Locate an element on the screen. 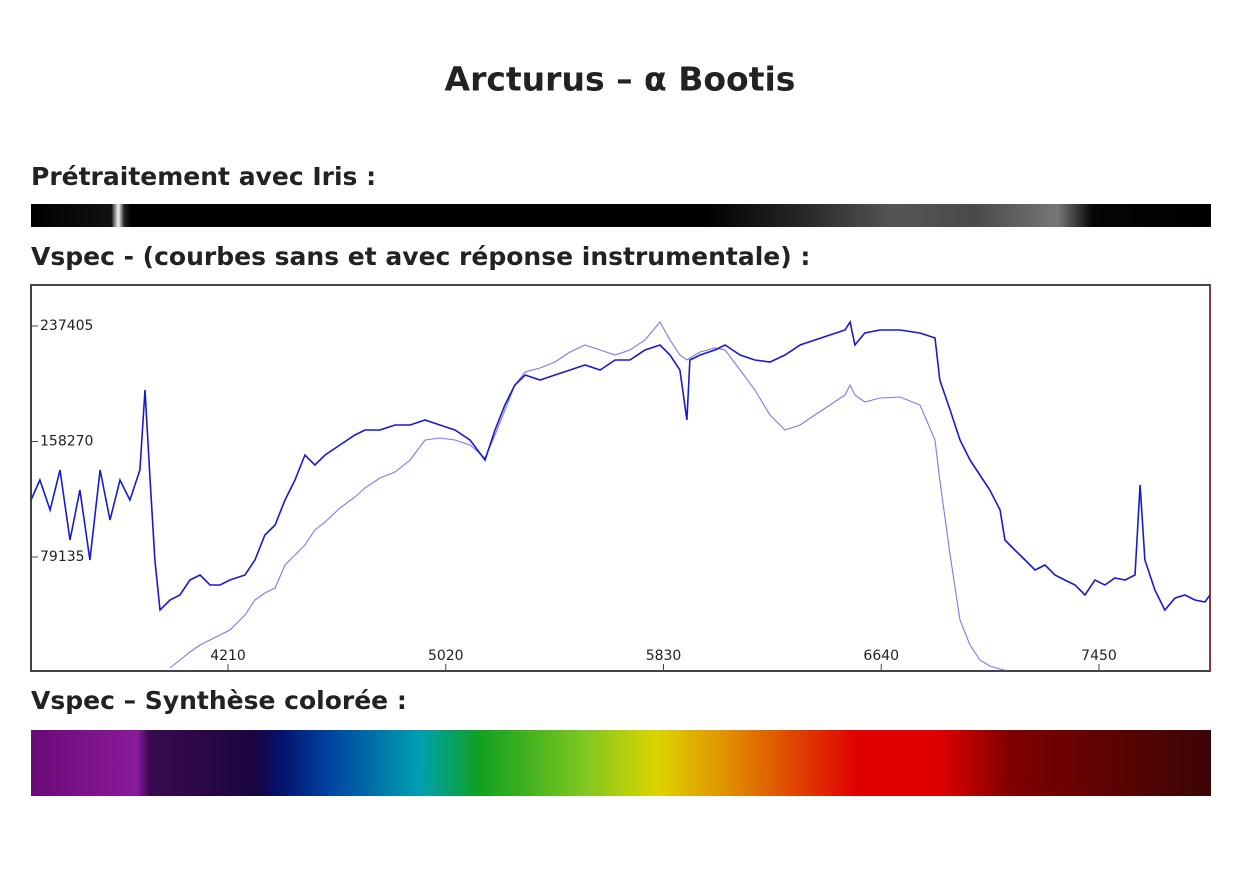 This screenshot has height=878, width=1240. x-tick-label: 7450 is located at coordinates (1099, 656).